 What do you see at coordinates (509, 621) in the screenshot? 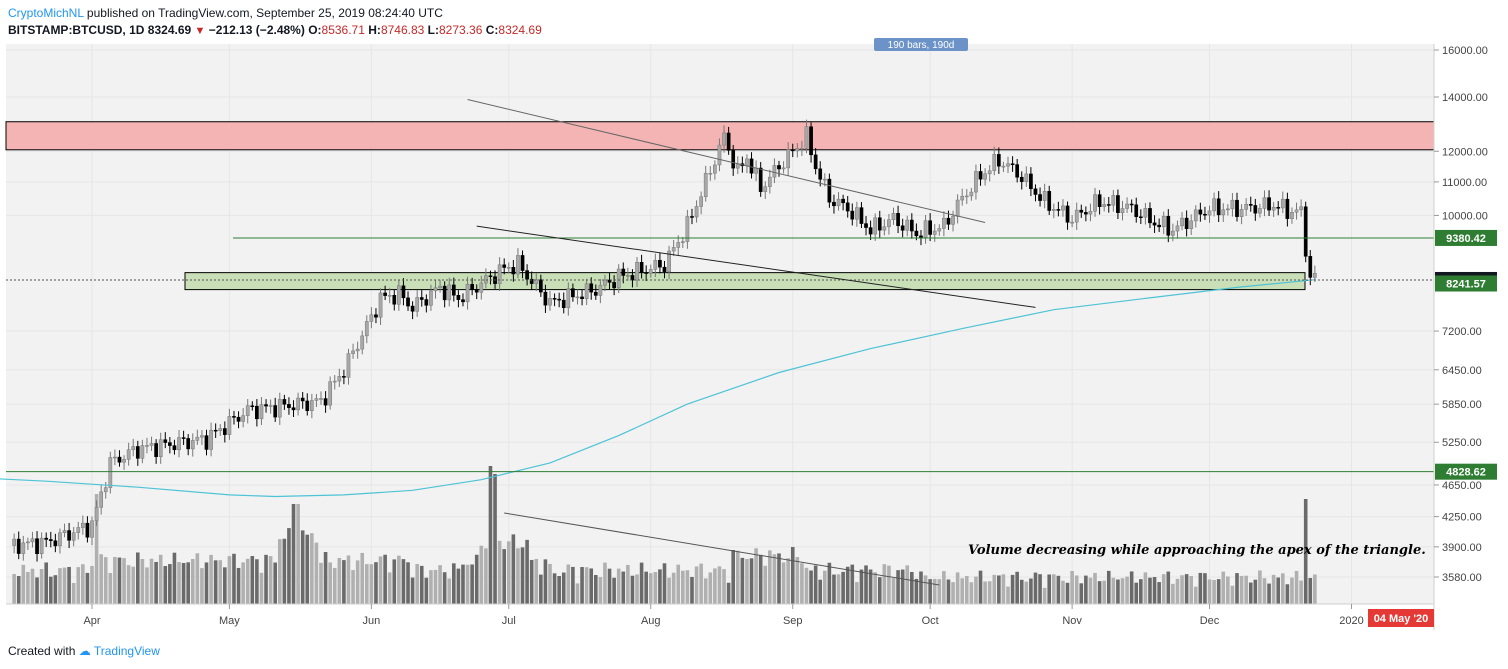
I see `x-tick-label: Jul` at bounding box center [509, 621].